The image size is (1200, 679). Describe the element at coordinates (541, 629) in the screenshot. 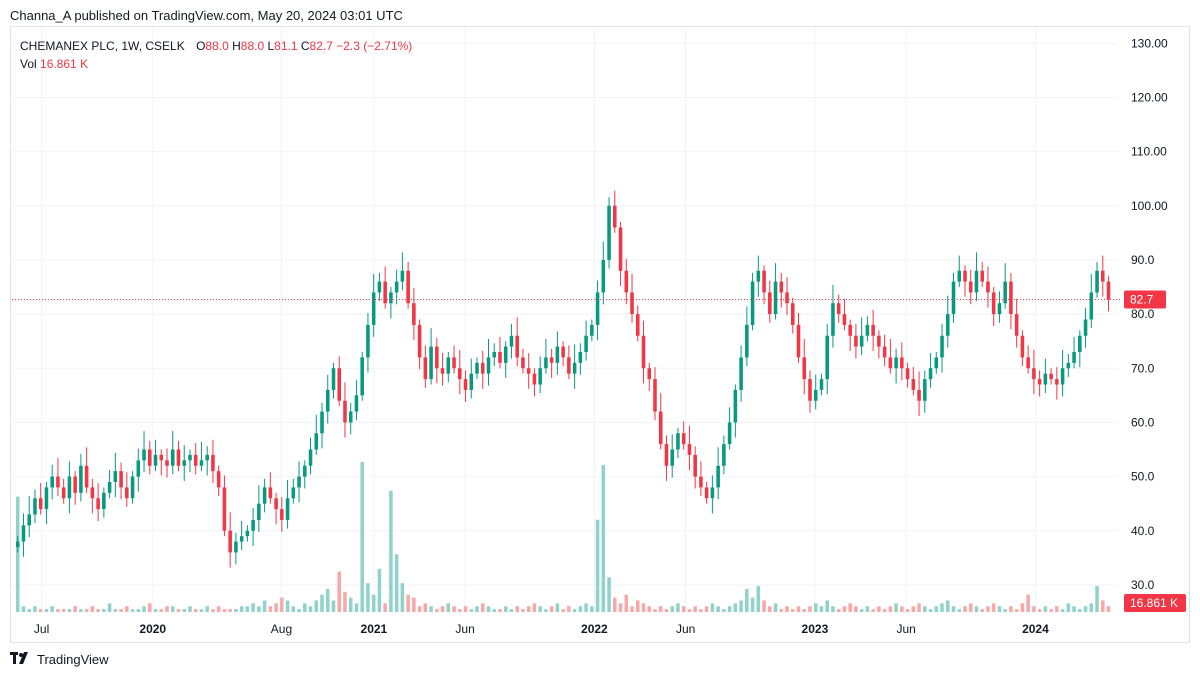

I see `time-axis: Jul 2020 Aug 2021 Jun 2022 Jun 2023 Jun 2024` at that location.